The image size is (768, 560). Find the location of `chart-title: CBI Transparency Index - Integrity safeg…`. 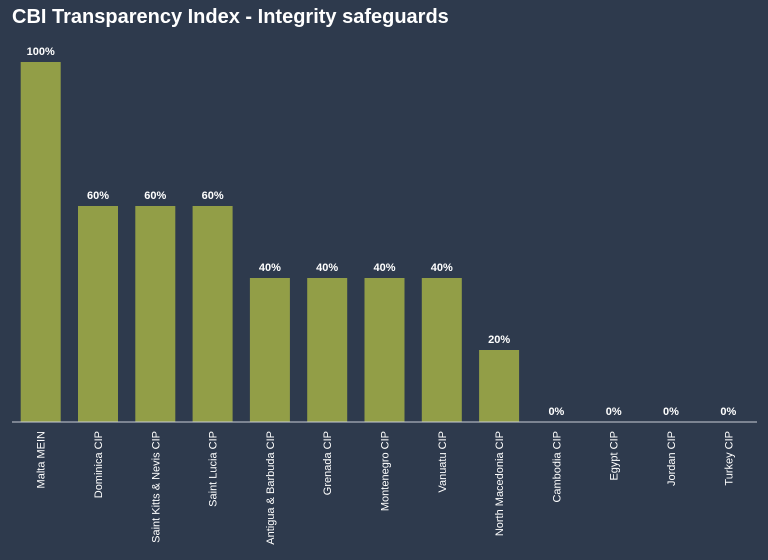

chart-title: CBI Transparency Index - Integrity safeg… is located at coordinates (230, 17).